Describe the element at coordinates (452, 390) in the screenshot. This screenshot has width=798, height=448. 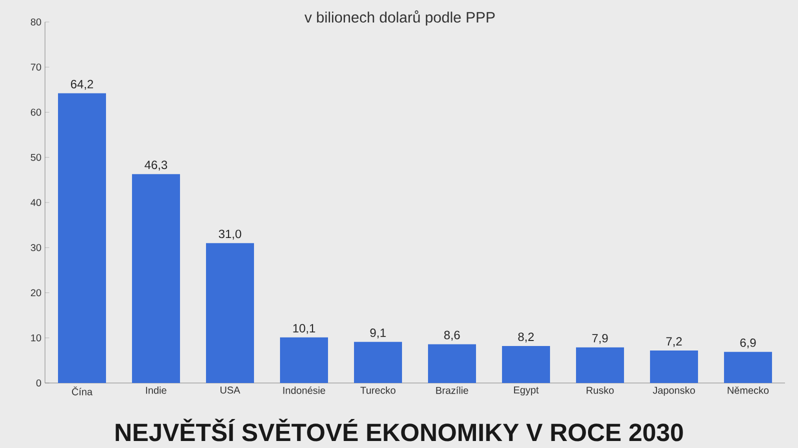
I see `x-tick-label: Brazílie` at that location.